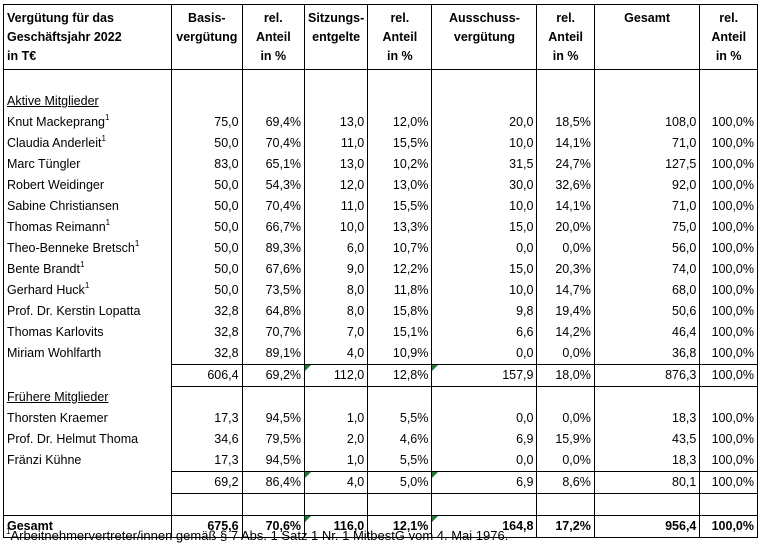 The image size is (758, 549). Describe the element at coordinates (484, 375) in the screenshot. I see `subtotal-cell: 157,9` at that location.